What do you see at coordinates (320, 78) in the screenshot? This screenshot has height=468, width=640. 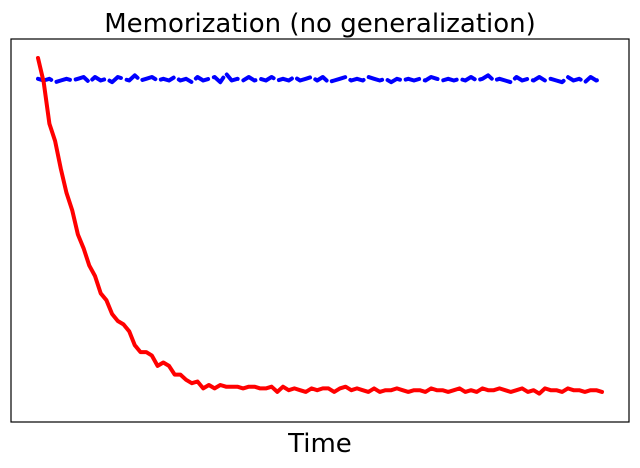 I see `series-line-dashed-blue` at bounding box center [320, 78].